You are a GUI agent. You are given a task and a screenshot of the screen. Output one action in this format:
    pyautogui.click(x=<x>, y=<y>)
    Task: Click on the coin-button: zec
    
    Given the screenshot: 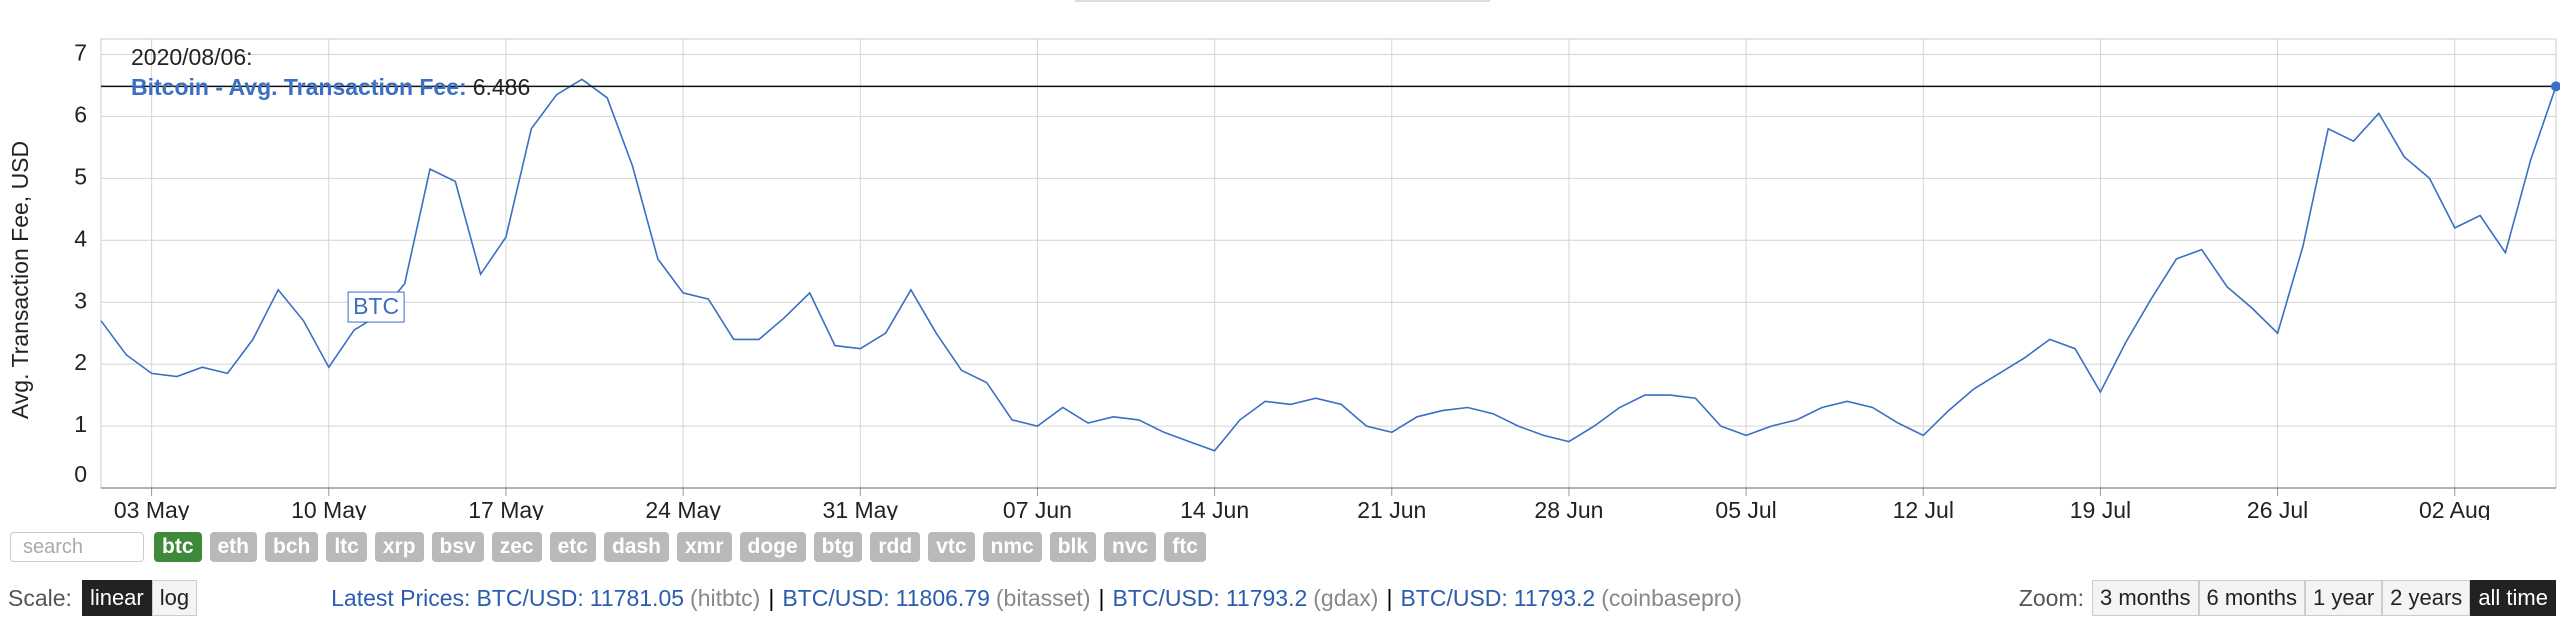 What is the action you would take?
    pyautogui.click(x=516, y=547)
    